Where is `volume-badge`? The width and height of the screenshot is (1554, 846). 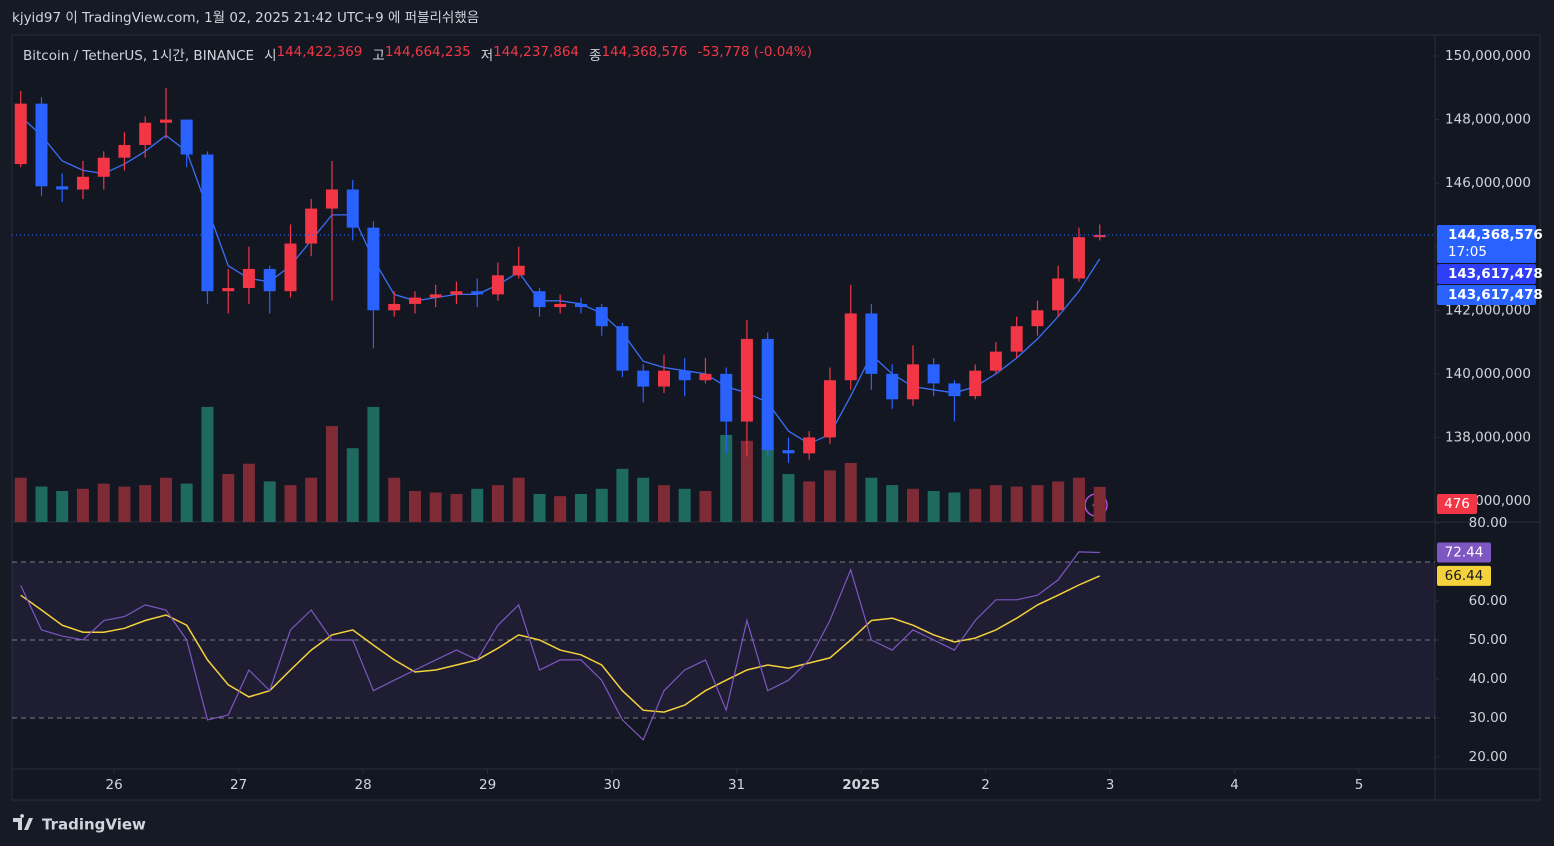
volume-badge is located at coordinates (1457, 504).